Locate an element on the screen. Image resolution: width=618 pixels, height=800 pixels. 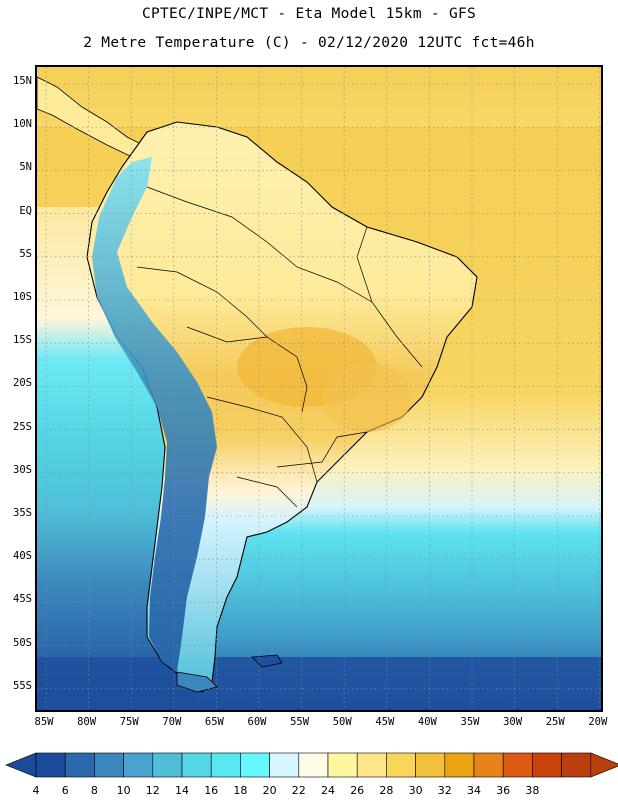
lon-label: 55W is located at coordinates (300, 722).